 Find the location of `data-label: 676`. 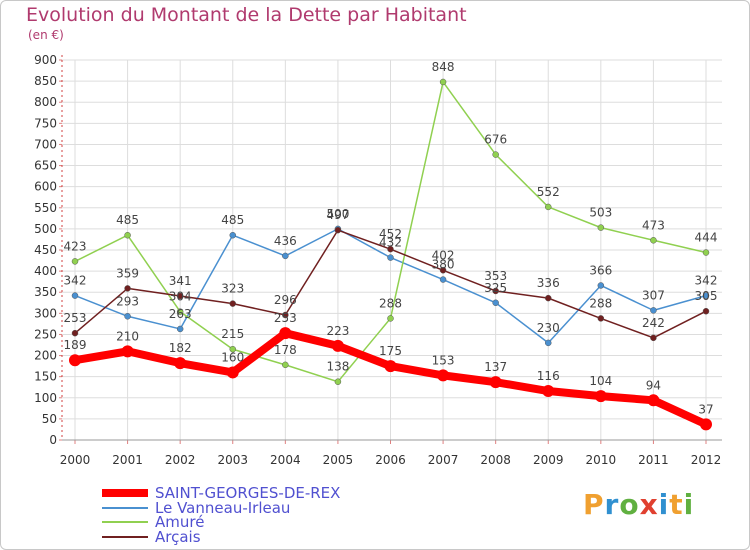

data-label: 676 is located at coordinates (495, 140).